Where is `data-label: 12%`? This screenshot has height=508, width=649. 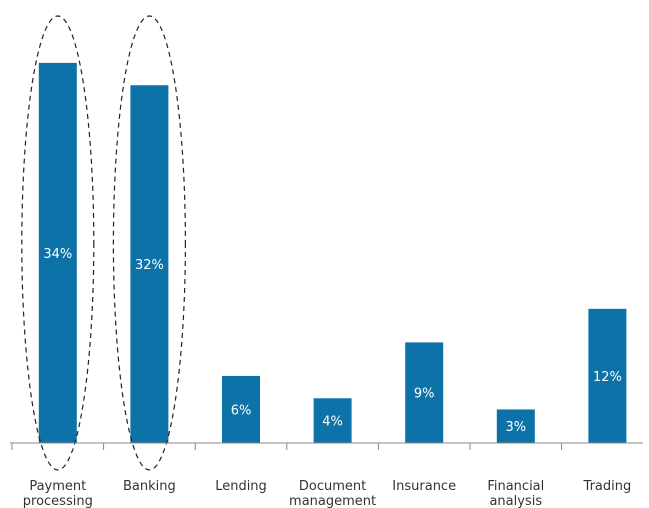 data-label: 12% is located at coordinates (607, 377).